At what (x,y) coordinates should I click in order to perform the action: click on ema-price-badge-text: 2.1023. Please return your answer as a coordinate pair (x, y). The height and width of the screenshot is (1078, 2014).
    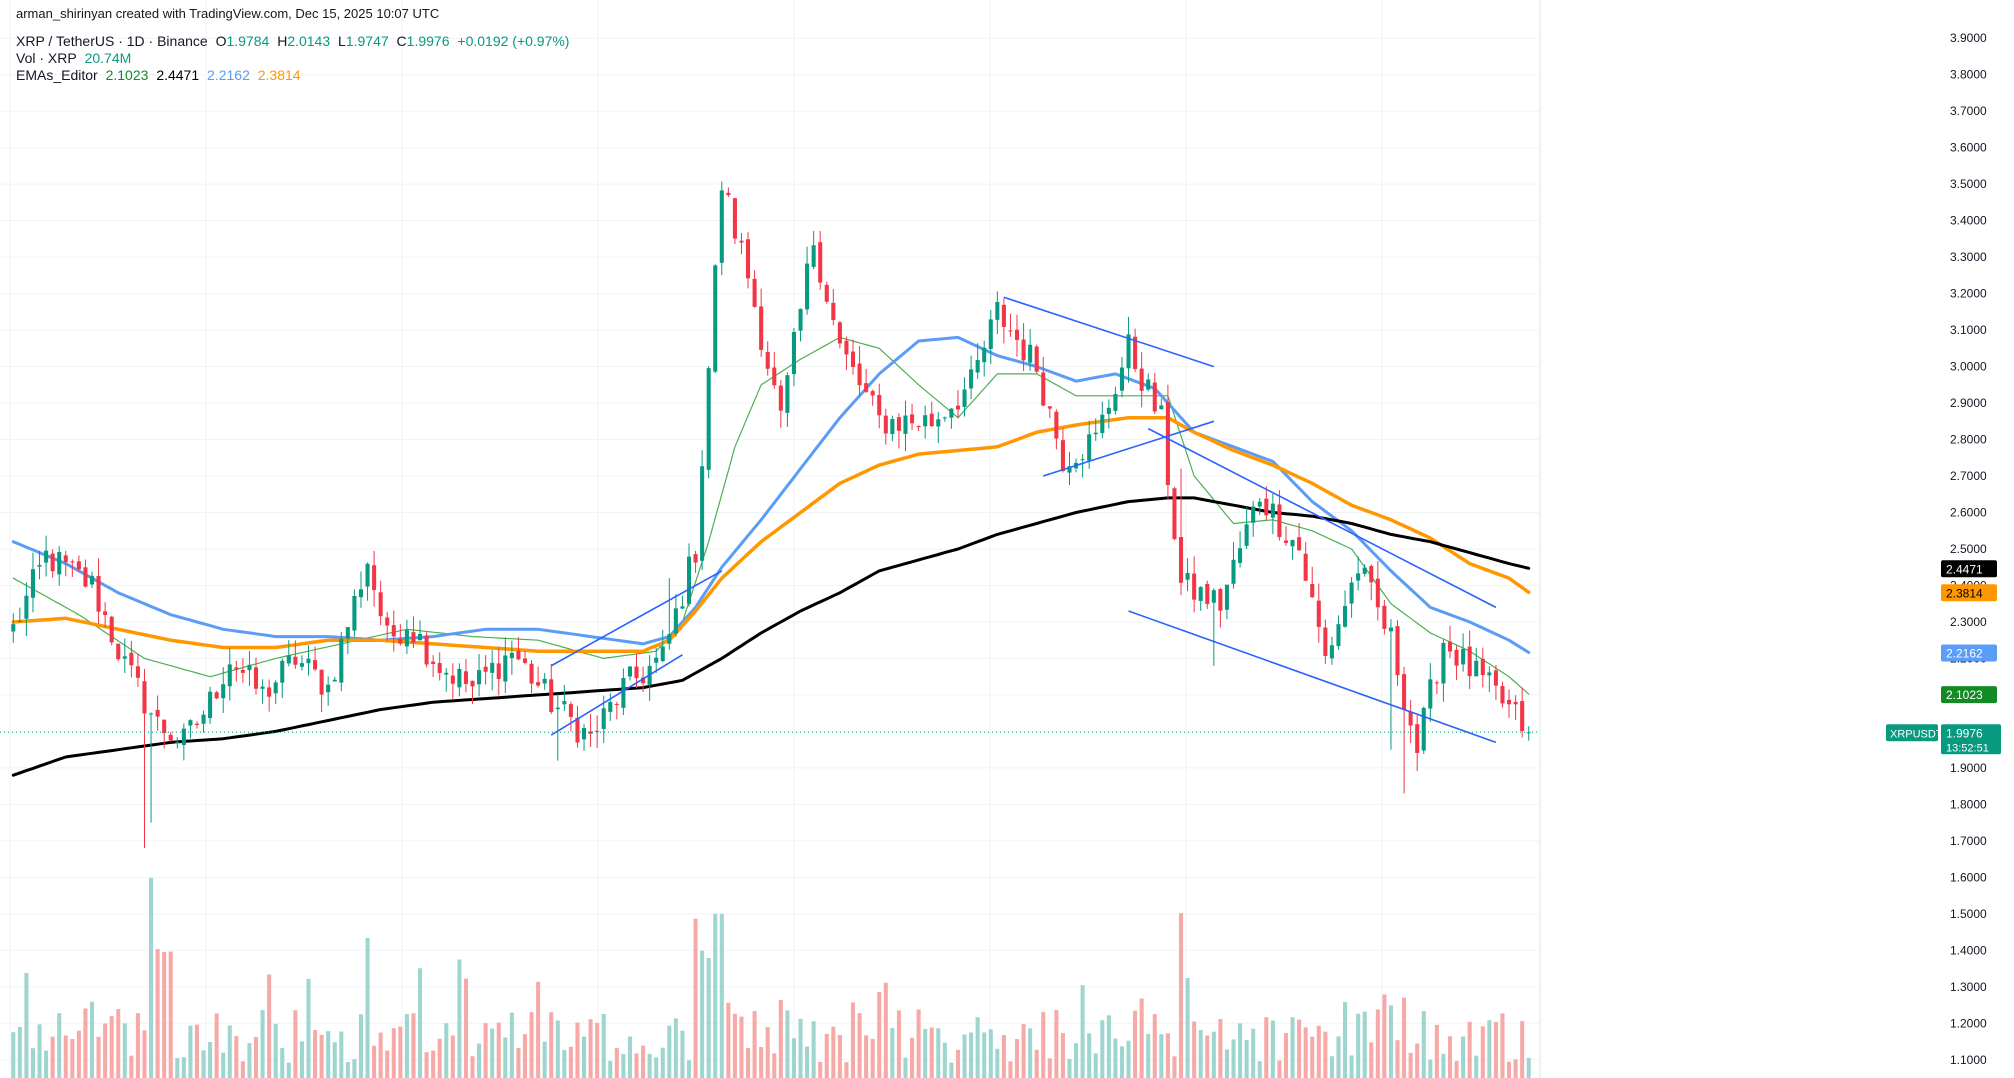
    Looking at the image, I should click on (1964, 695).